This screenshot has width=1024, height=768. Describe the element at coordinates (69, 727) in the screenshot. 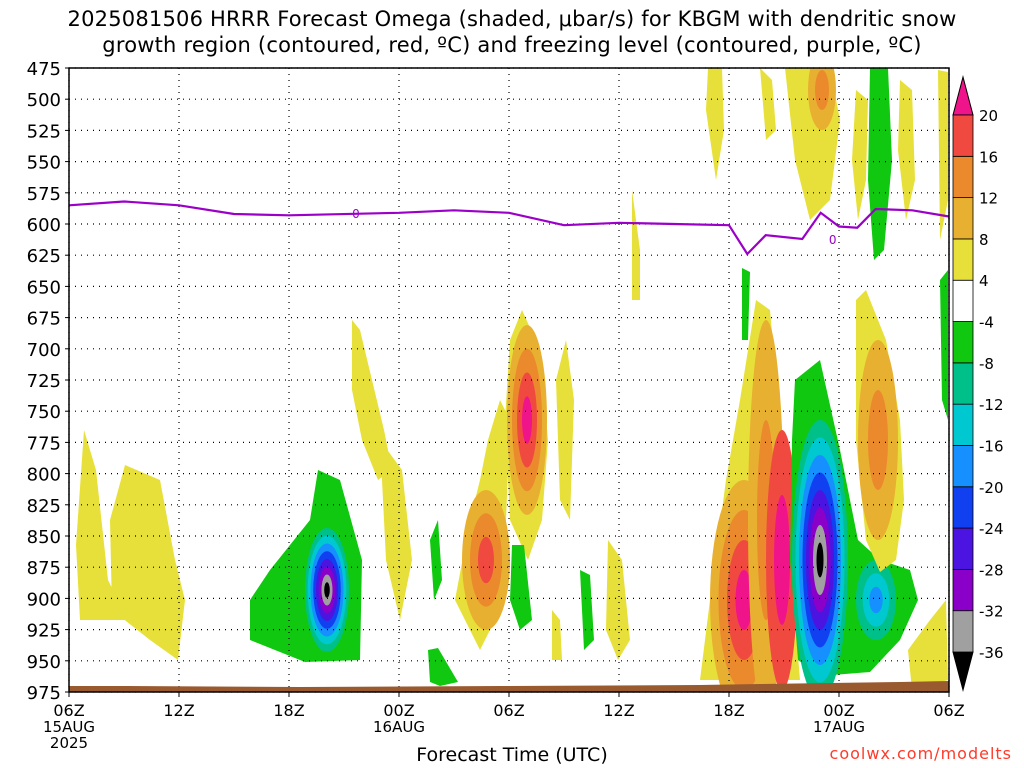

I see `x-tick-sublabel-0-0: 15AUG` at that location.